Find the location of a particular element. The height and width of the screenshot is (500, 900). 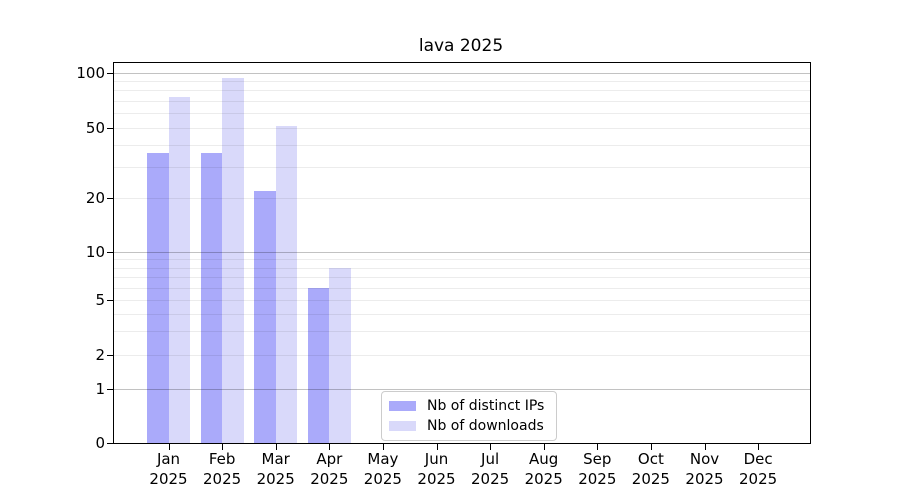

bar-feb-downloads is located at coordinates (233, 260).